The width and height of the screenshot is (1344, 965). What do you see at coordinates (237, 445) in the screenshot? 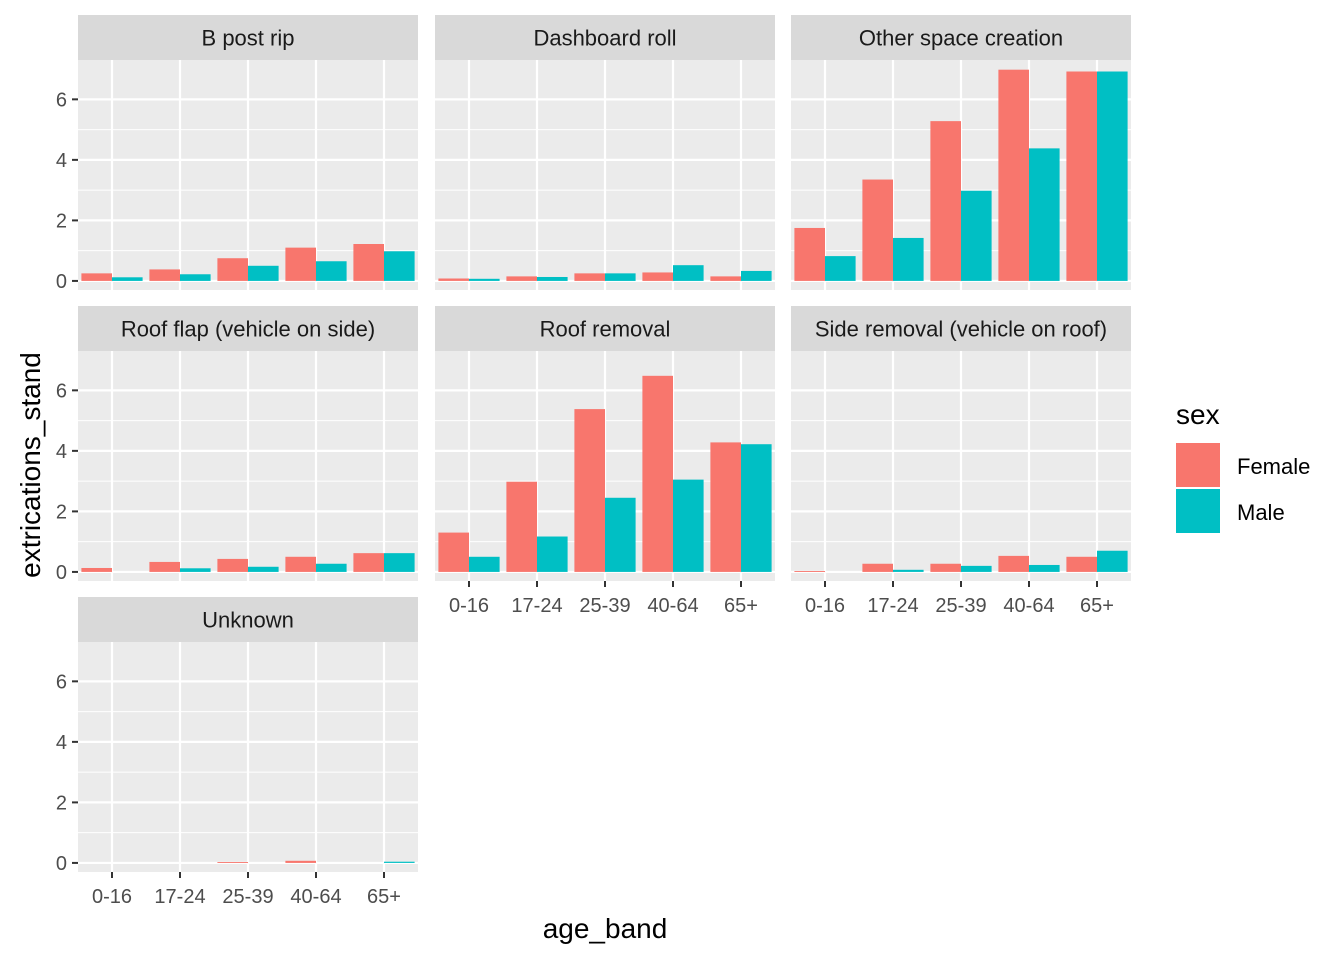
I see `facet-roof-flap-vehicle-on-side: Roof flap (vehicle on side) 0 2 4 6` at bounding box center [237, 445].